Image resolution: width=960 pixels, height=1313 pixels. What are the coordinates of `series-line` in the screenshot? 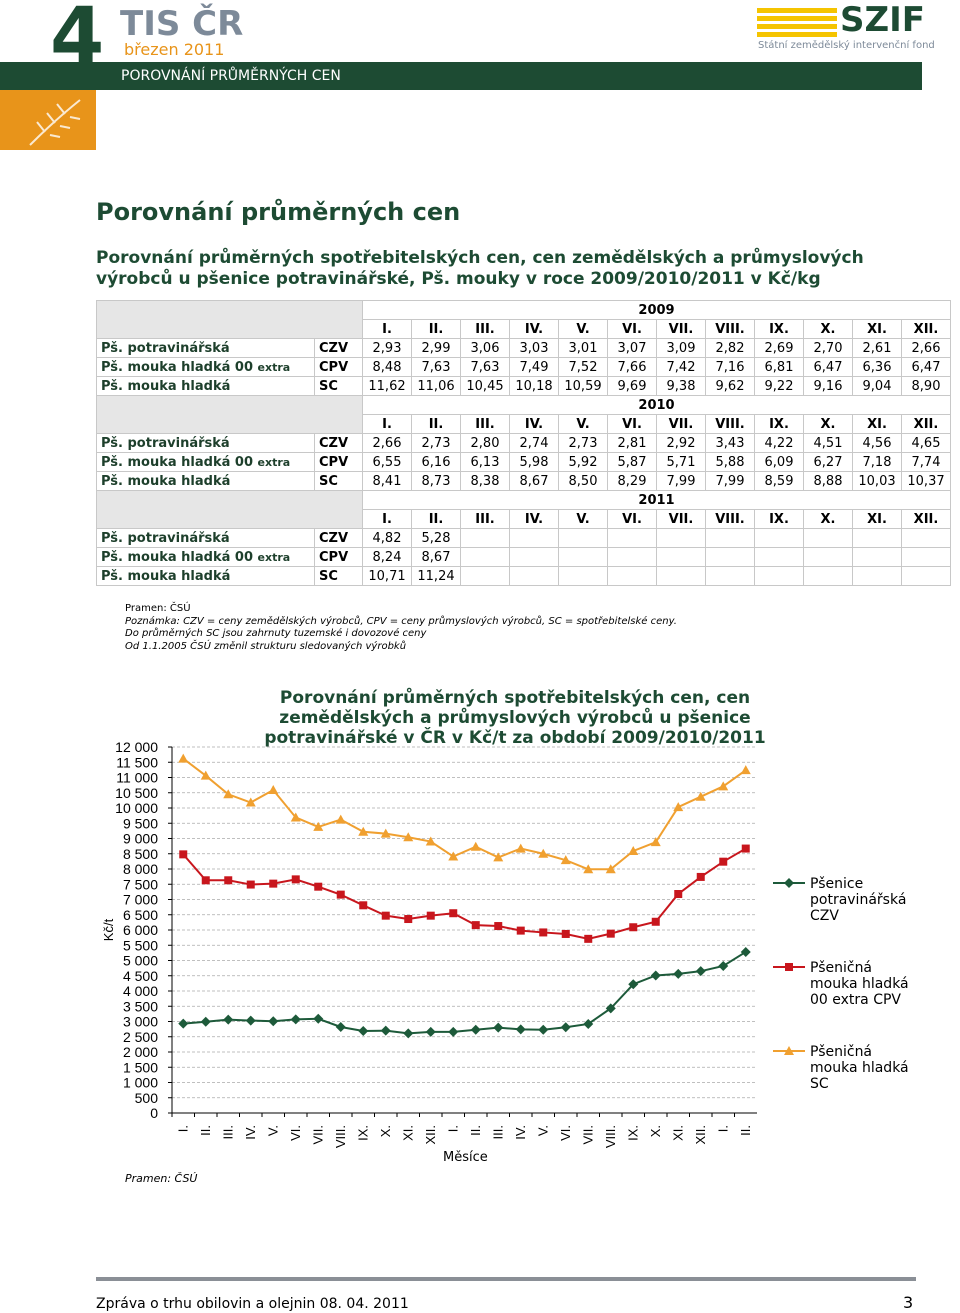 It's located at (464, 814).